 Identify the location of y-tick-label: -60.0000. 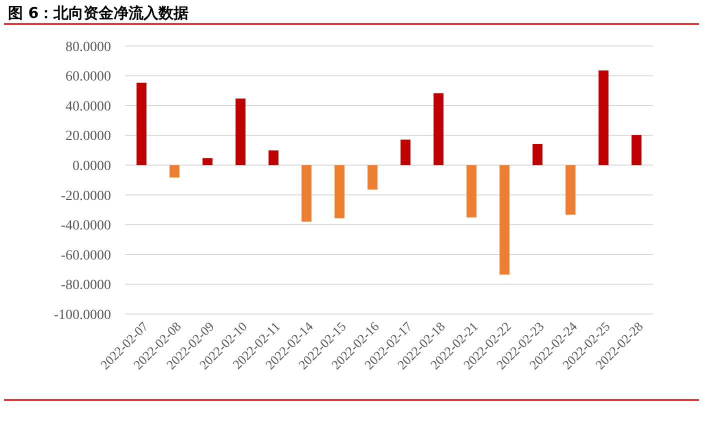
(85, 256).